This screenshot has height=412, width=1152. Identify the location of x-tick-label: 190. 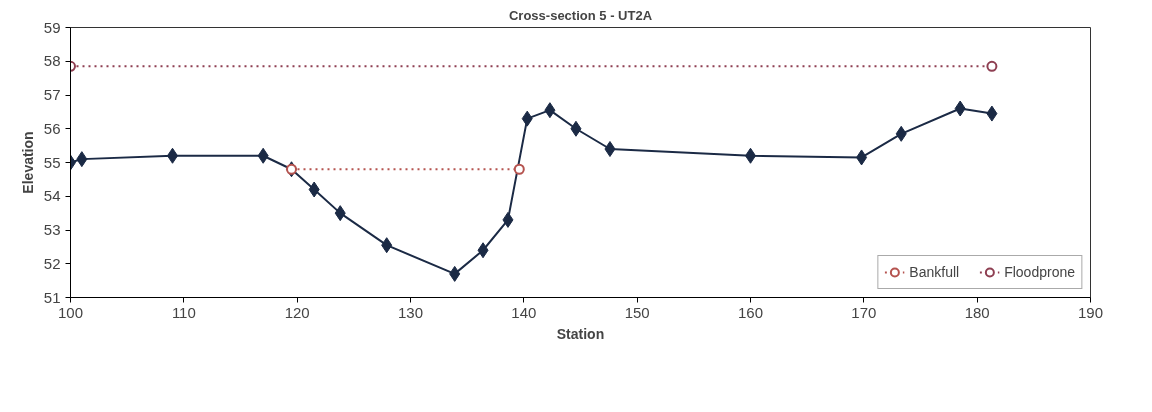
(1090, 312).